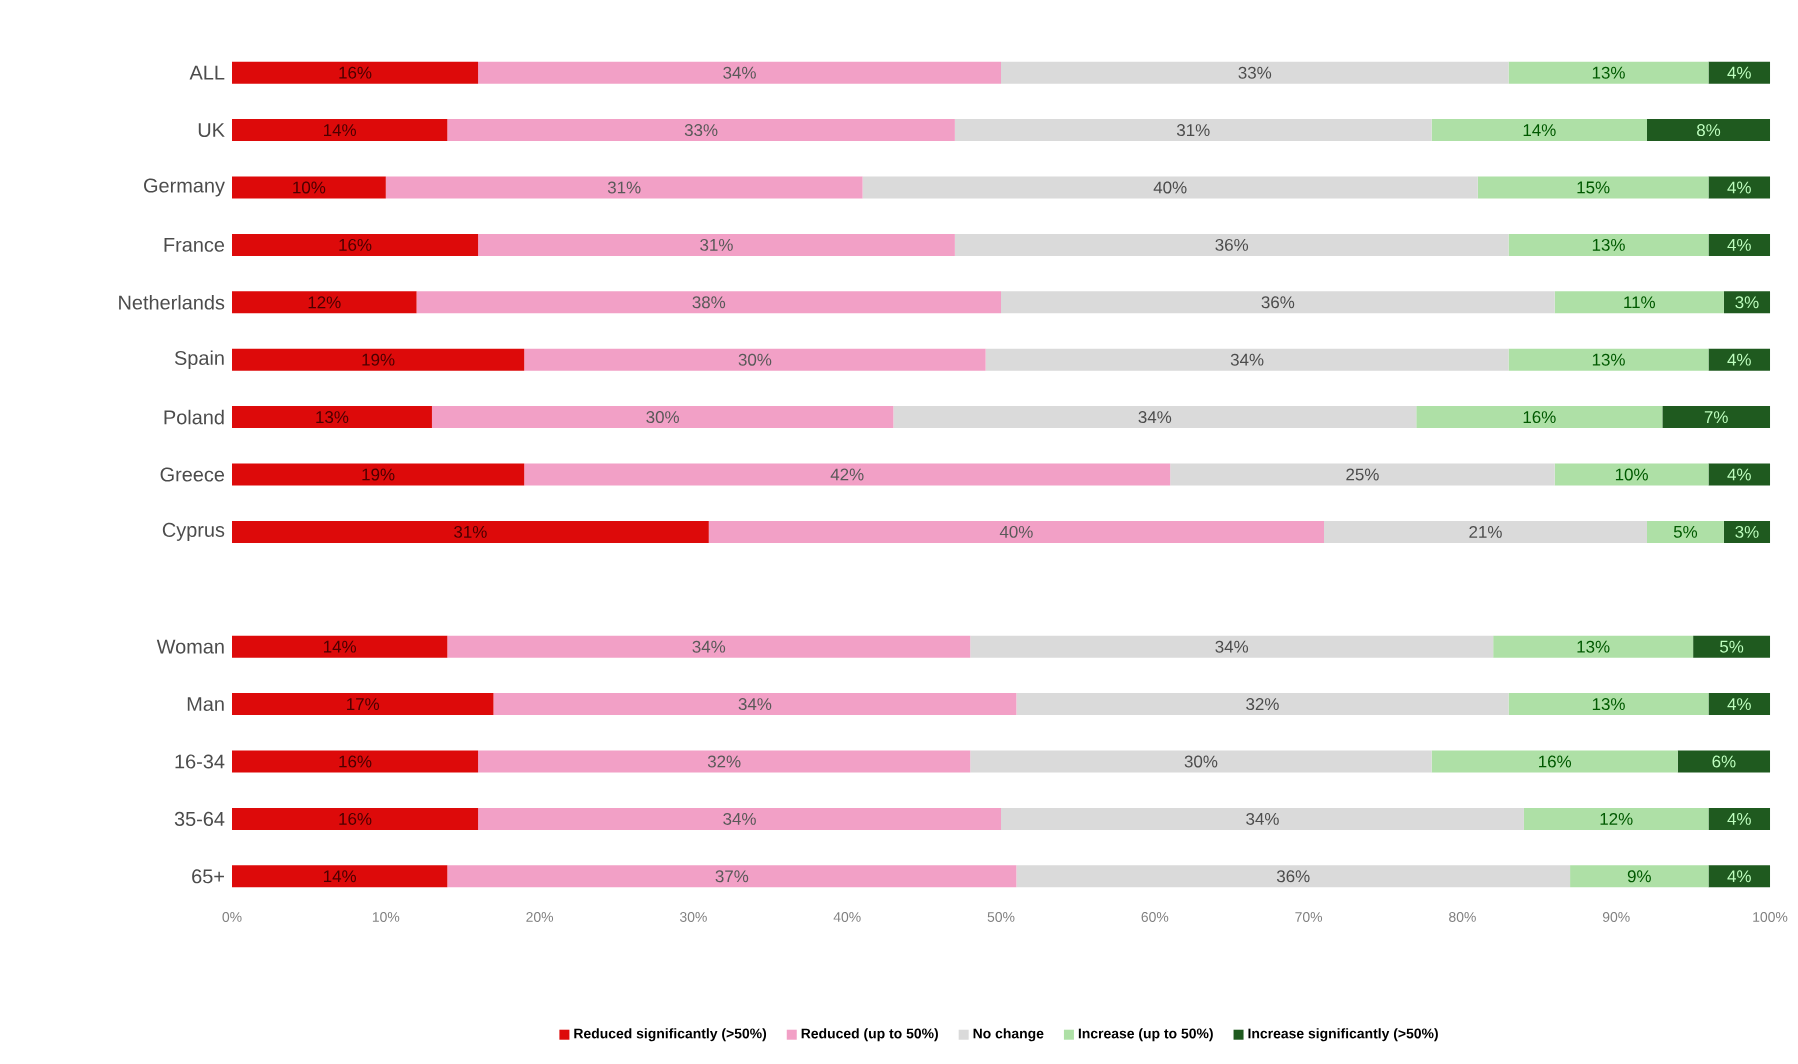 The height and width of the screenshot is (1064, 1798). What do you see at coordinates (205, 704) in the screenshot?
I see `y-tick-label: Man` at bounding box center [205, 704].